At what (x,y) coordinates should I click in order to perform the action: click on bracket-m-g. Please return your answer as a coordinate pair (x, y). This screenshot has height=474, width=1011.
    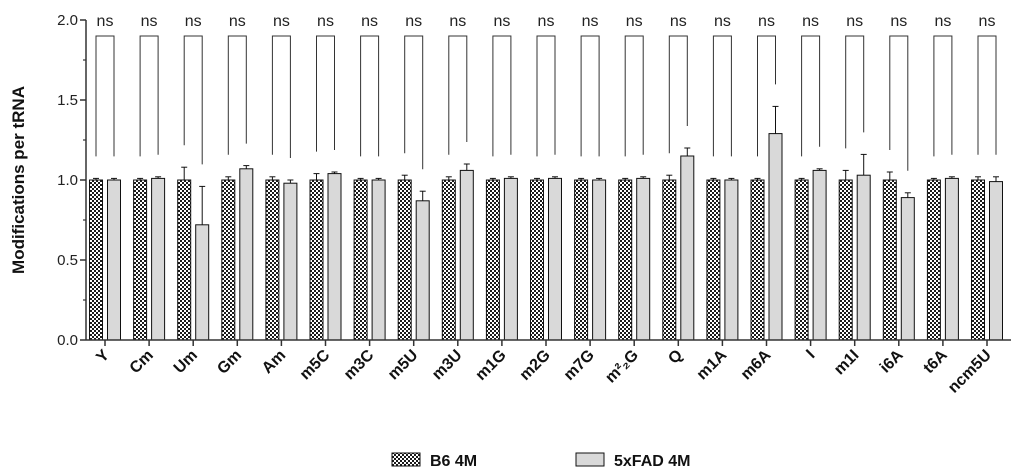
    Looking at the image, I should click on (634, 96).